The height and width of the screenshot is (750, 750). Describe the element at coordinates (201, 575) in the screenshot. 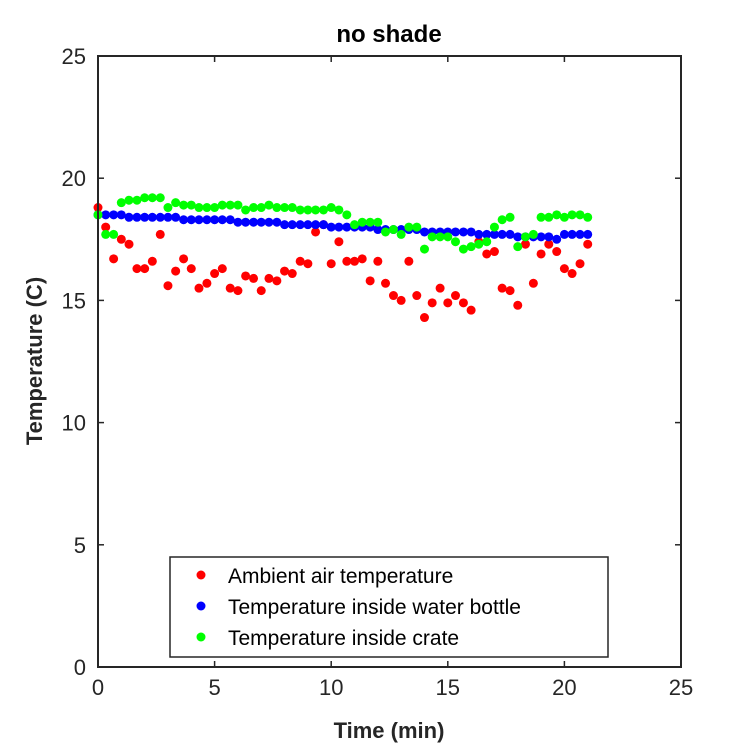

I see `legend-marker-ambient` at that location.